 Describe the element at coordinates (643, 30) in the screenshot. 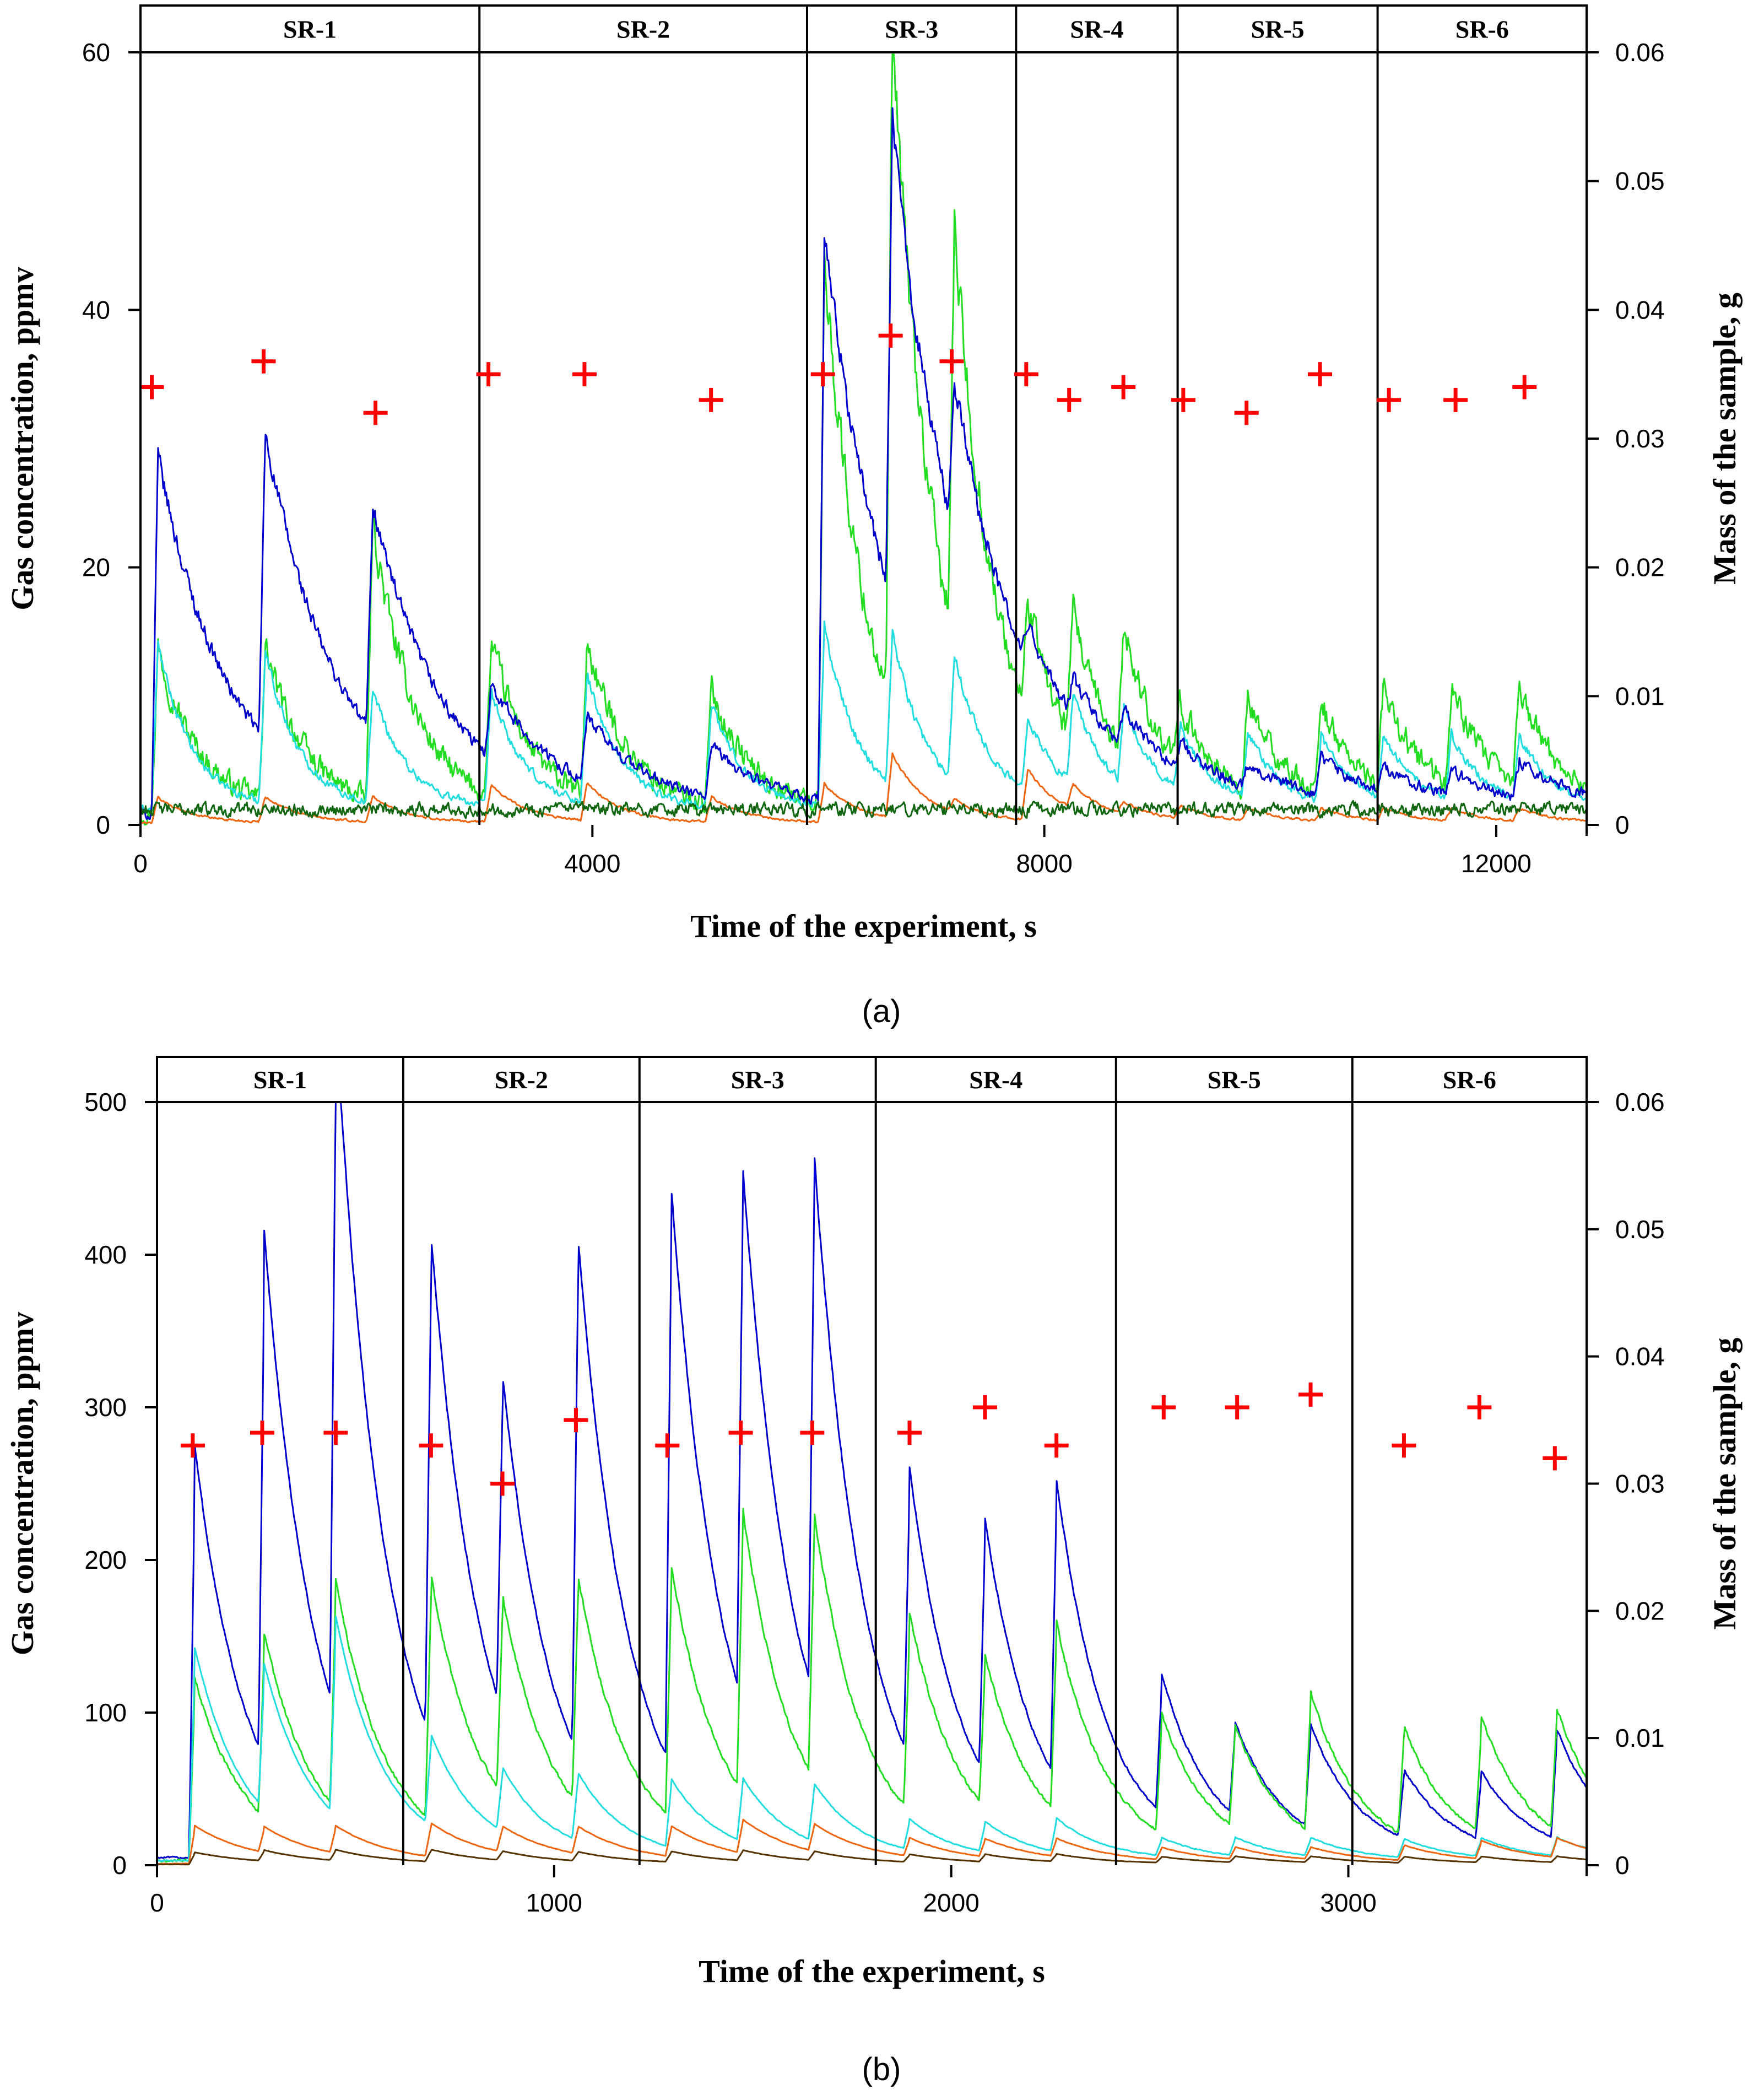

I see `segment-label: SR-2` at that location.